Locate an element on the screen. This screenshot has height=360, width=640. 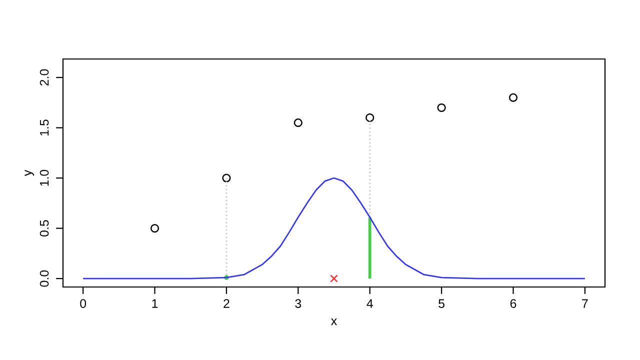
x-tick-label: 6 is located at coordinates (513, 303).